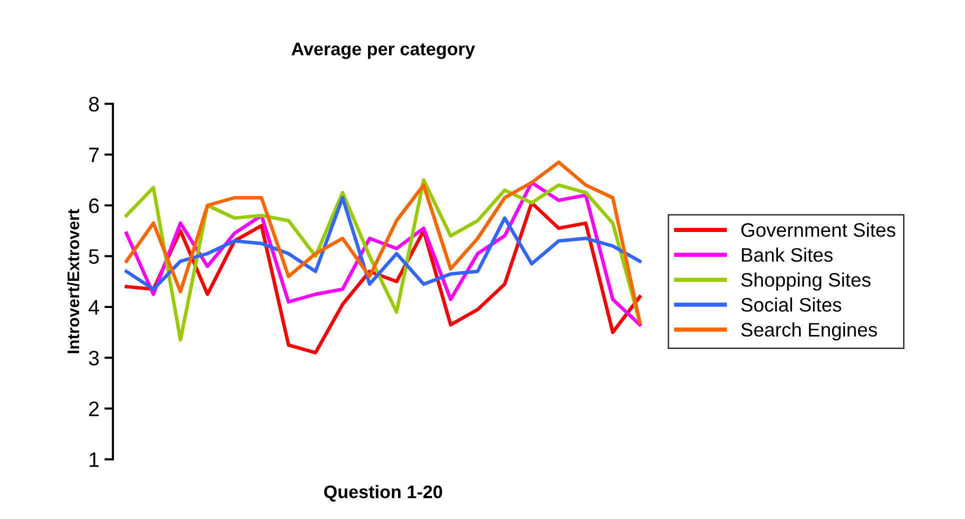 Image resolution: width=965 pixels, height=519 pixels. What do you see at coordinates (94, 409) in the screenshot?
I see `y-tick-label: 2` at bounding box center [94, 409].